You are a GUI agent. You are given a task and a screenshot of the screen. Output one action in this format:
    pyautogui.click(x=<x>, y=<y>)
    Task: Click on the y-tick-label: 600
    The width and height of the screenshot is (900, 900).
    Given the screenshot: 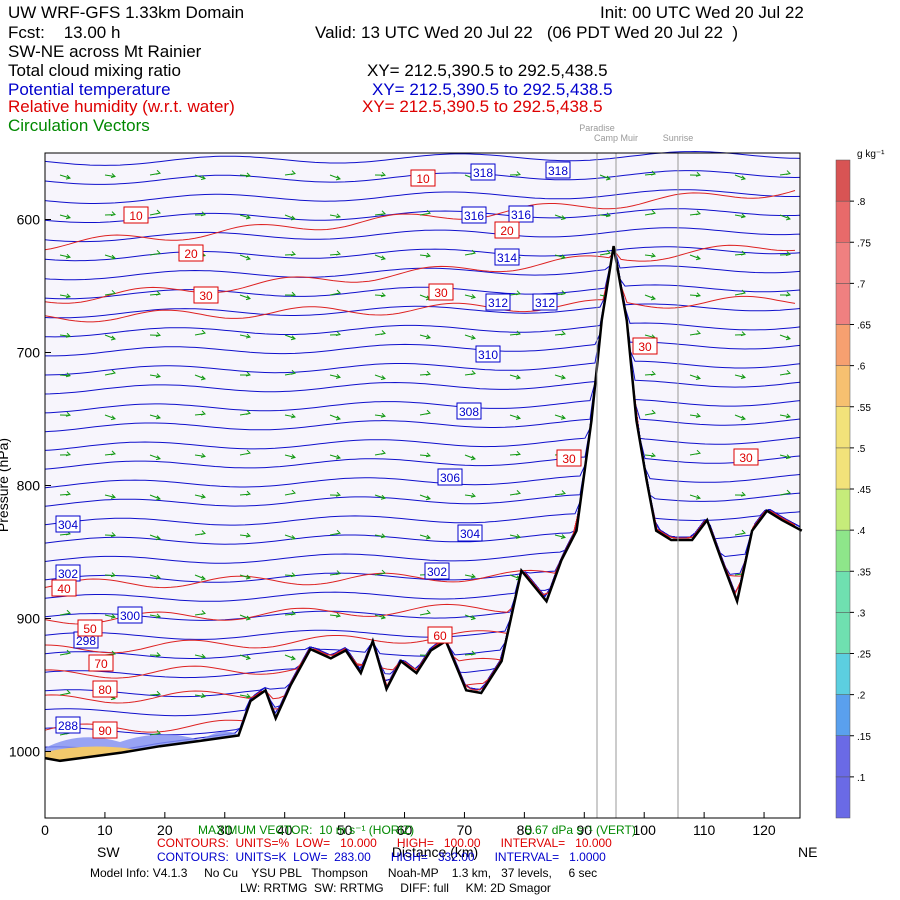 What is the action you would take?
    pyautogui.click(x=29, y=220)
    